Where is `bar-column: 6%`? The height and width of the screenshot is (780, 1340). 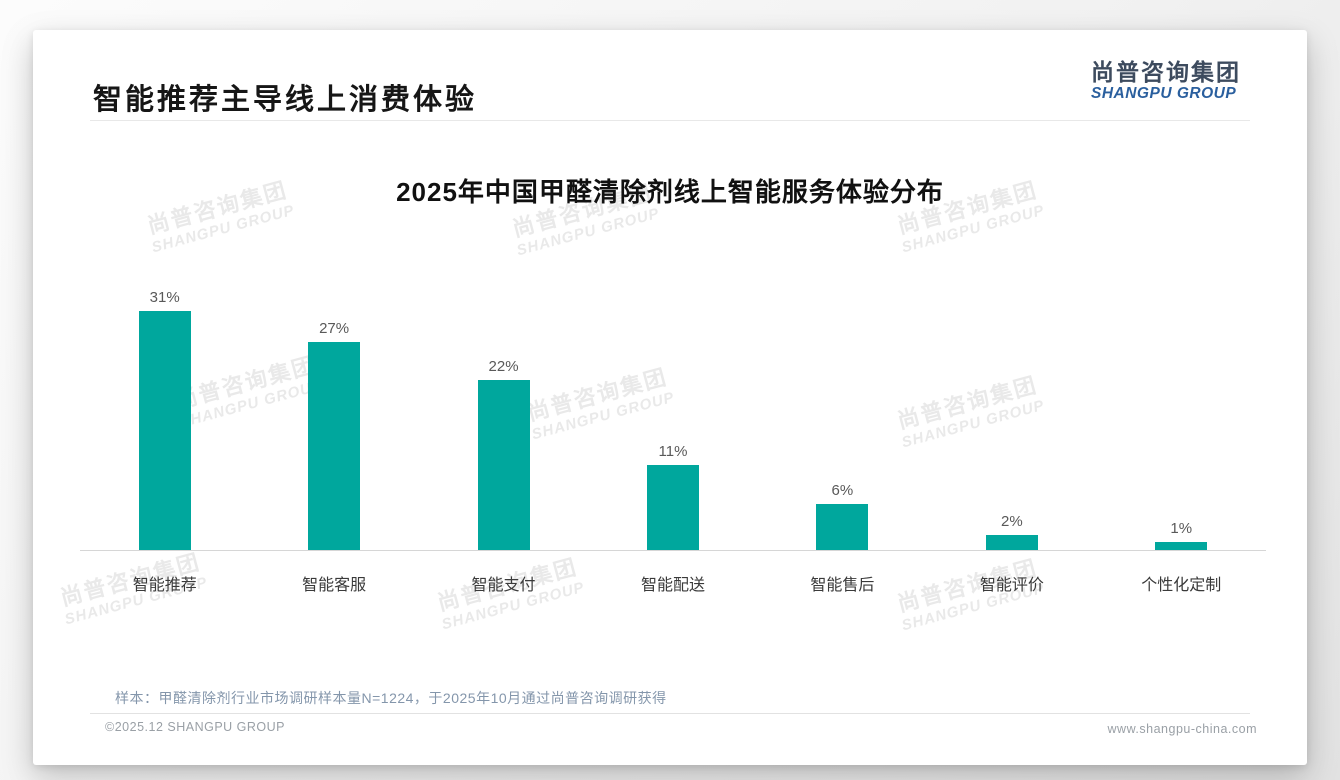 bar-column: 6% is located at coordinates (842, 516).